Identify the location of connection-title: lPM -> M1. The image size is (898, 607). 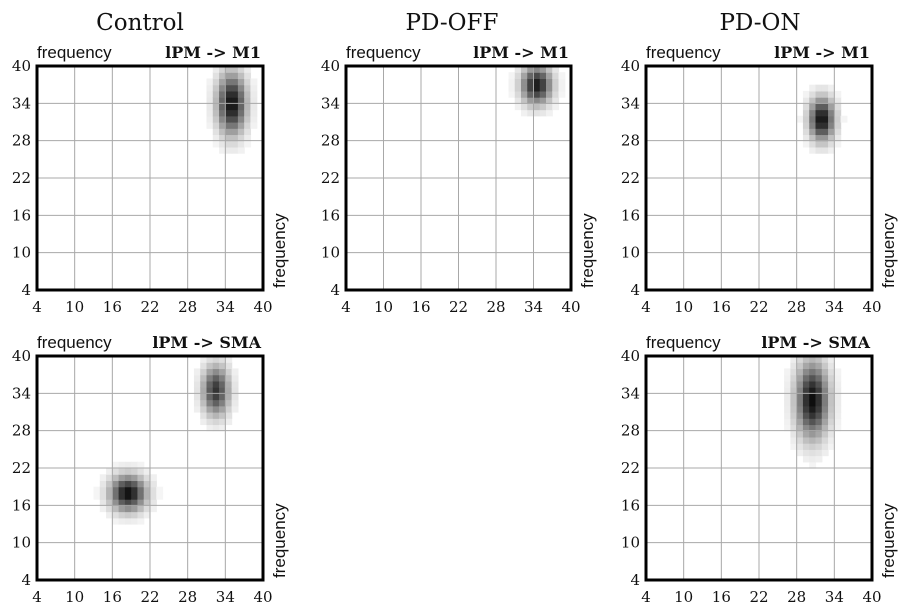
(213, 52).